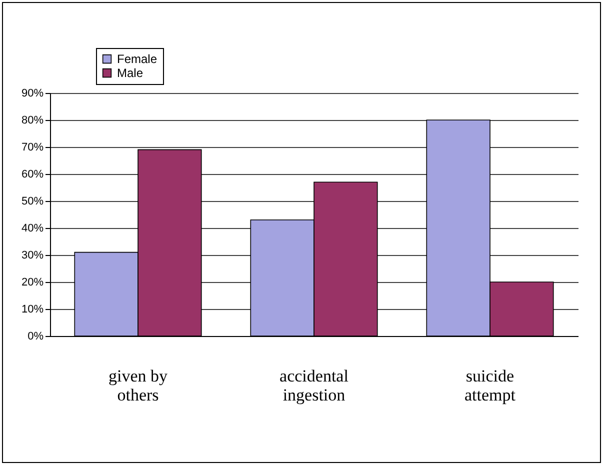 Image resolution: width=605 pixels, height=467 pixels. Describe the element at coordinates (32, 202) in the screenshot. I see `y-tick-label: 50%` at that location.